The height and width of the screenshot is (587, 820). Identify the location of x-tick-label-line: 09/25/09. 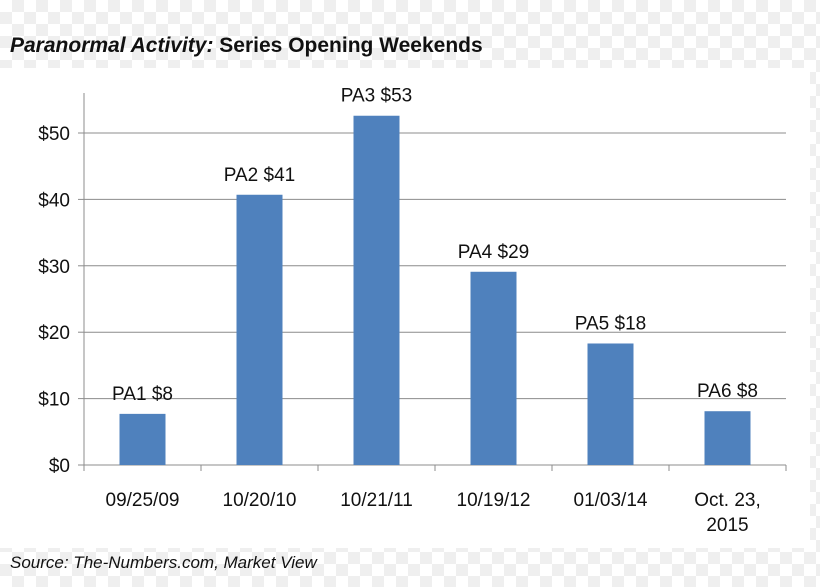
(143, 500).